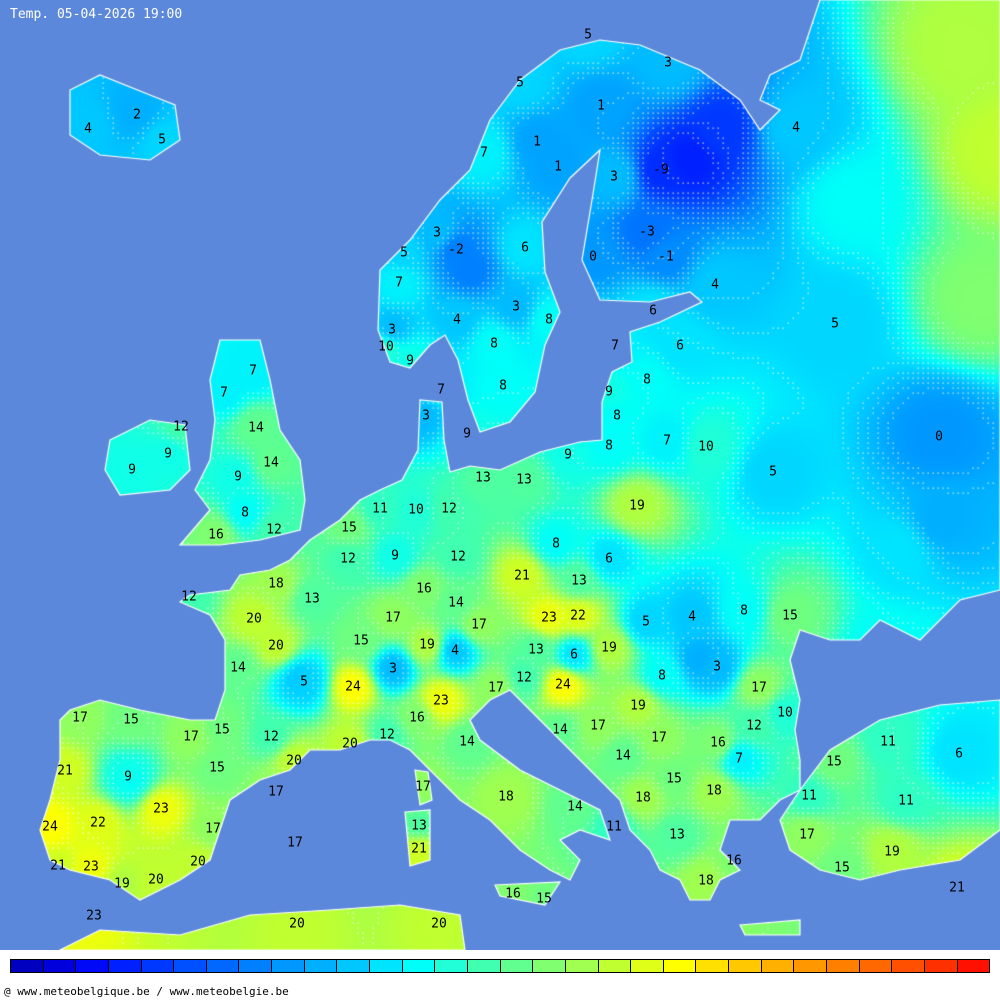 The image size is (1000, 1000). I want to click on station-temperature-label: 22, so click(578, 616).